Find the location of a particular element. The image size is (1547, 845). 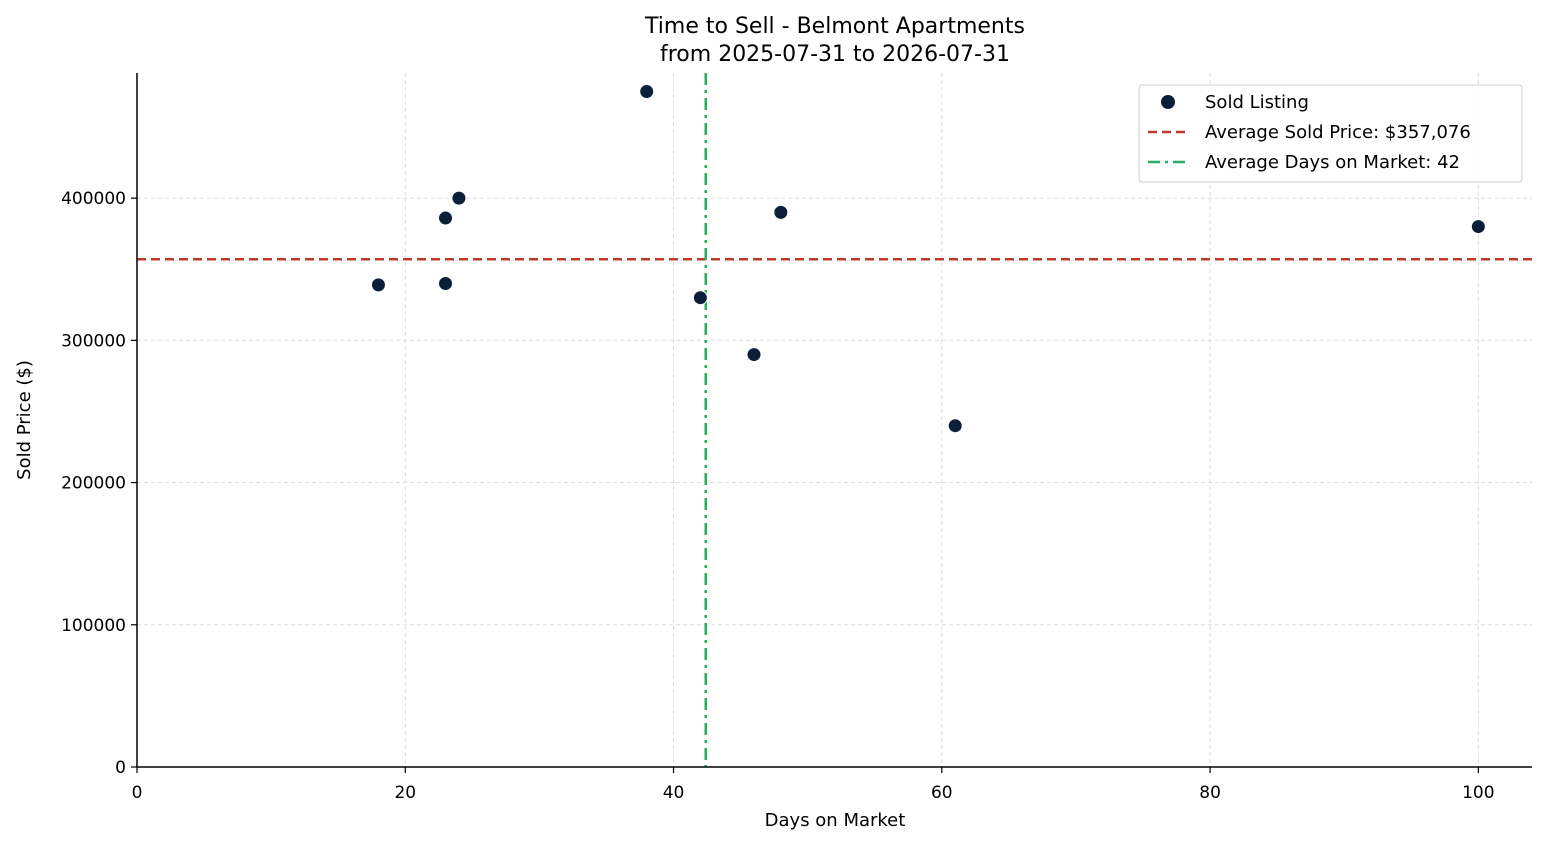

x-tick-label: 0 is located at coordinates (137, 793).